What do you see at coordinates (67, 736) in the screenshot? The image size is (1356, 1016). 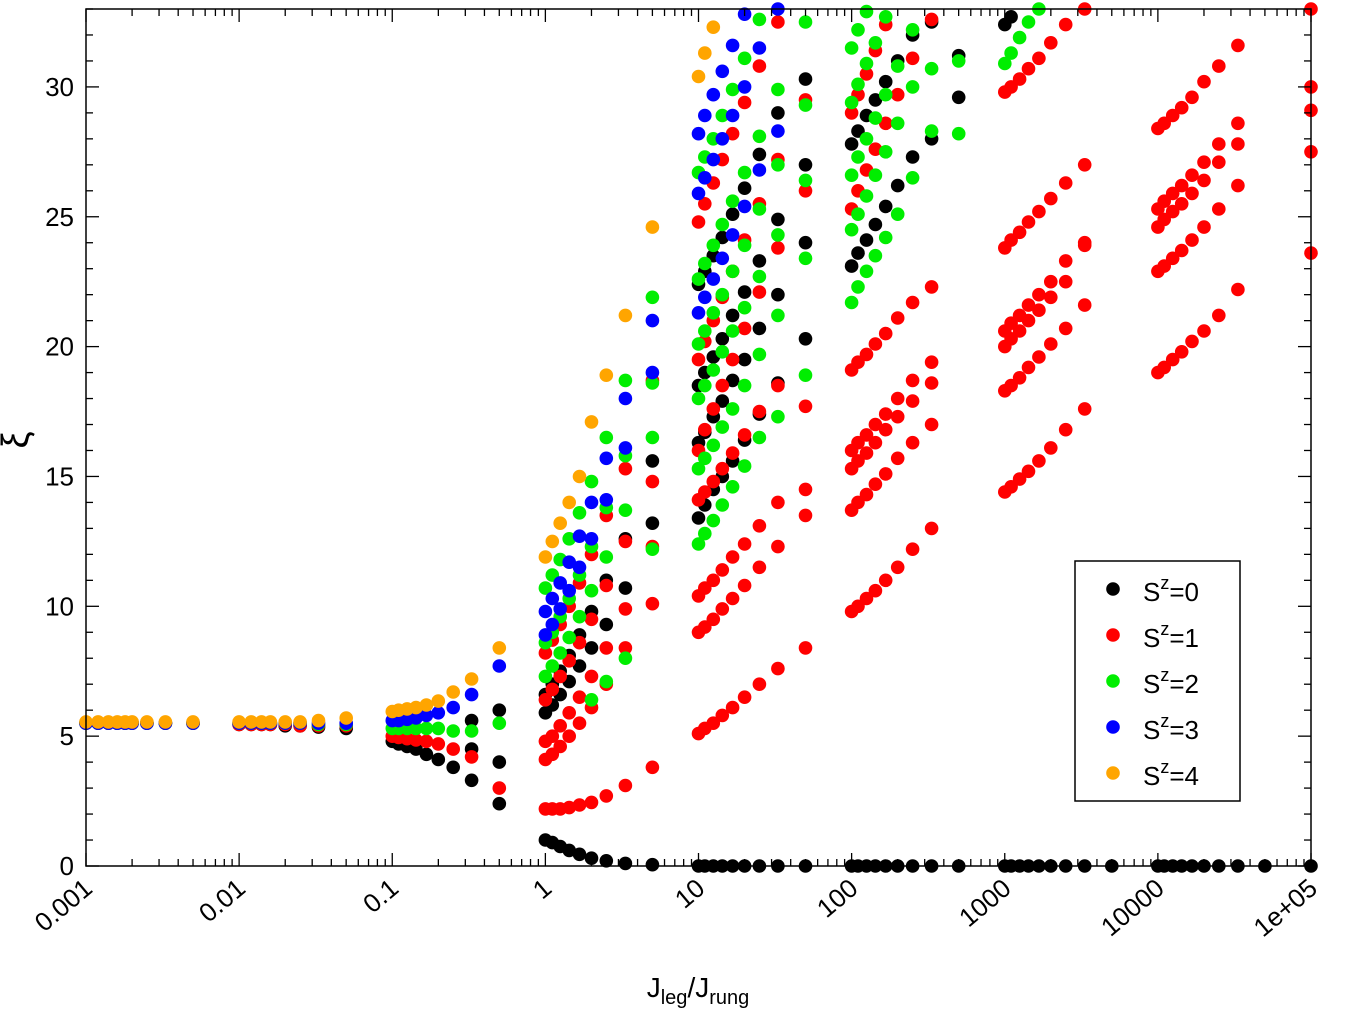 I see `y-tick-label: 5` at bounding box center [67, 736].